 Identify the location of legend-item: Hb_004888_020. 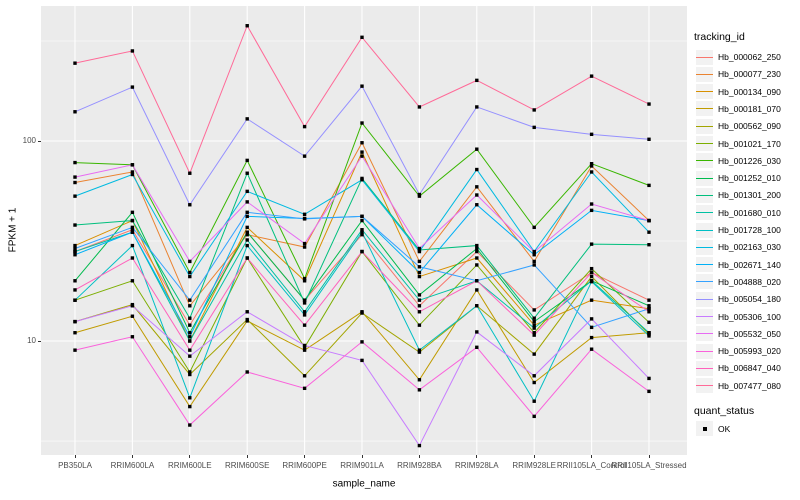
(738, 281).